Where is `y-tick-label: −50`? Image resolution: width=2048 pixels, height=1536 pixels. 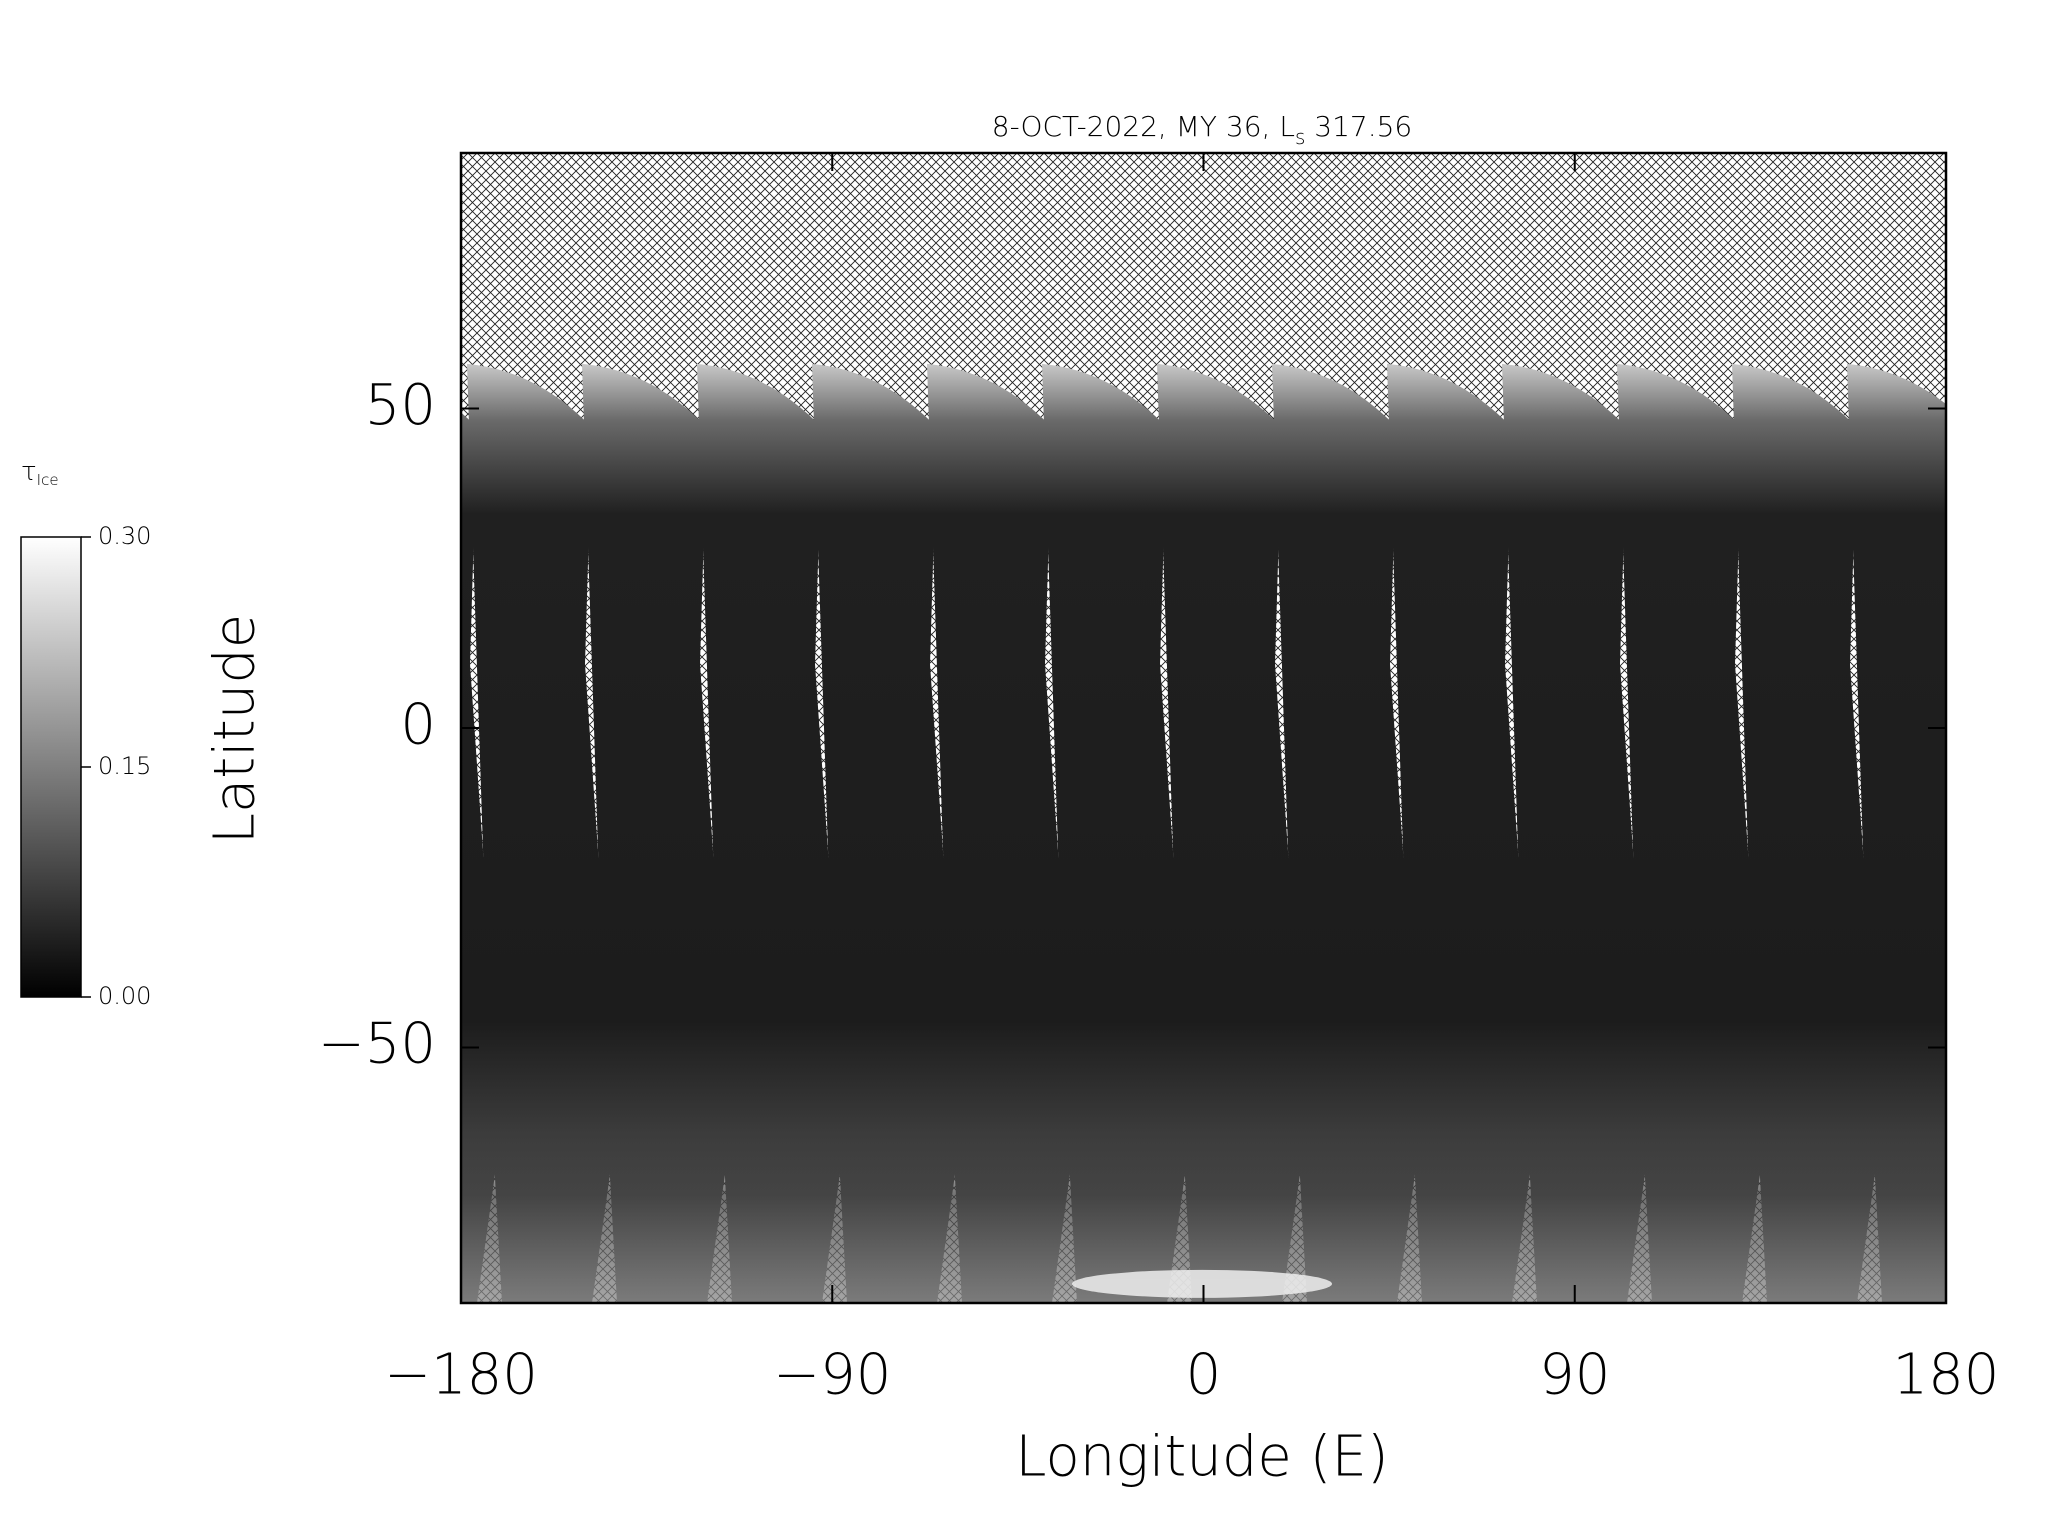
y-tick-label: −50 is located at coordinates (377, 1044).